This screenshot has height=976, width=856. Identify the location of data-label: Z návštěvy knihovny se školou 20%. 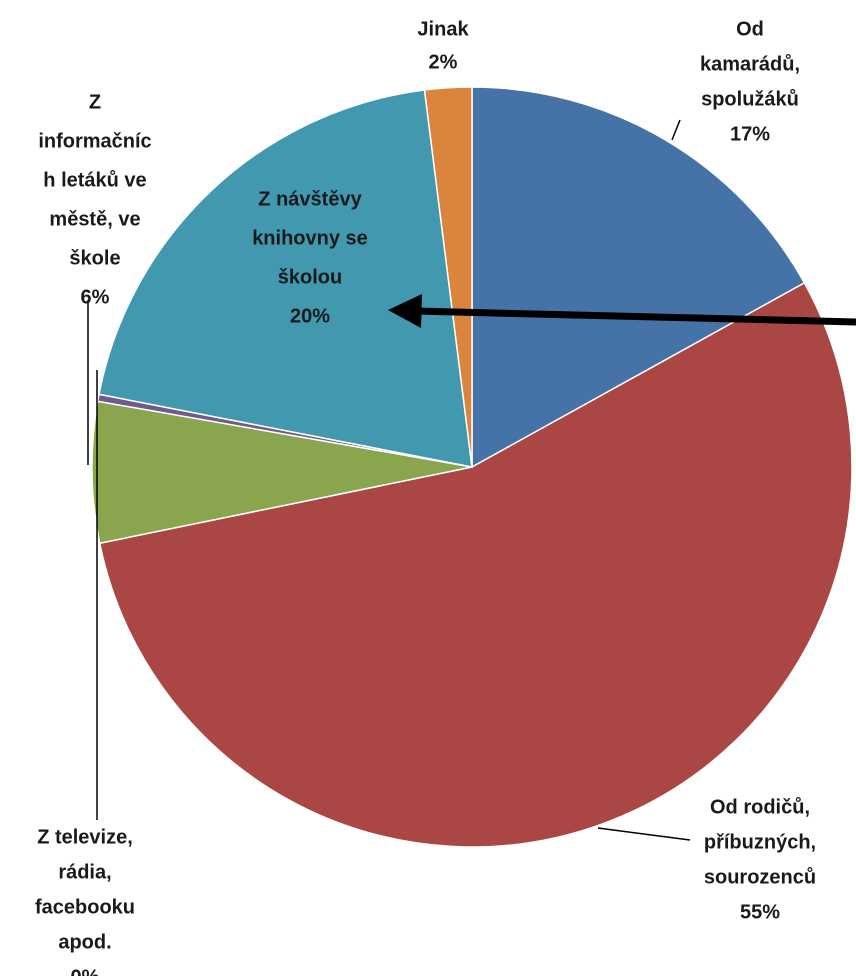
(310, 257).